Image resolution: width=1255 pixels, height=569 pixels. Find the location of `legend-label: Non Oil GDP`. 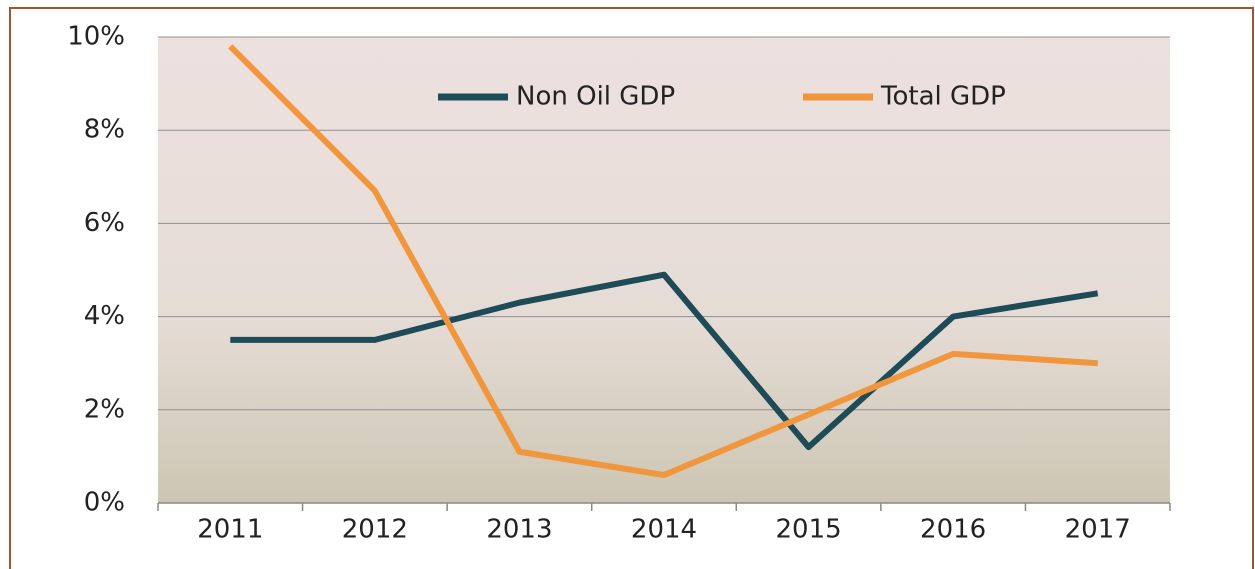

legend-label: Non Oil GDP is located at coordinates (595, 97).